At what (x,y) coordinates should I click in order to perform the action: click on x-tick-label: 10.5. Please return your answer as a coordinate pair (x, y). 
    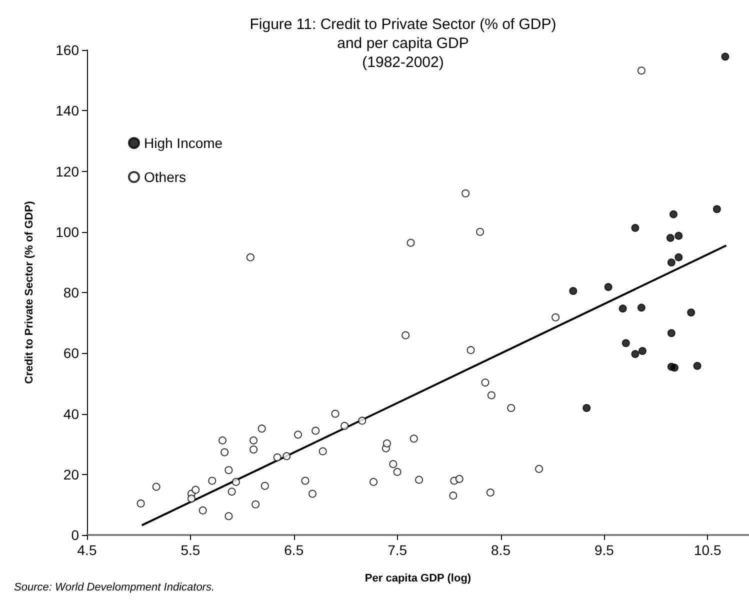
    Looking at the image, I should click on (708, 550).